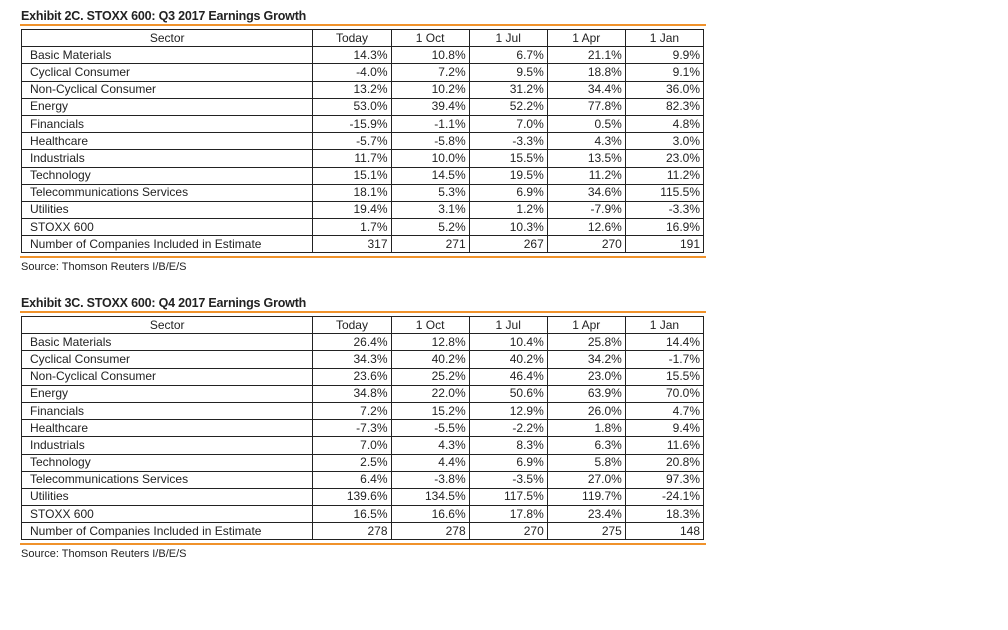  What do you see at coordinates (167, 72) in the screenshot?
I see `sector-cell: Cyclical Consumer` at bounding box center [167, 72].